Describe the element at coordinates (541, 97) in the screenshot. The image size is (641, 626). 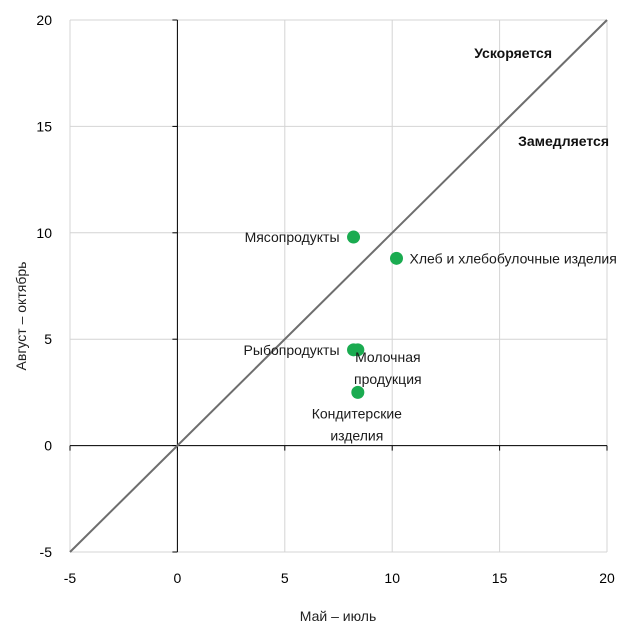
I see `annotations: Ускоряется Замедляется` at that location.